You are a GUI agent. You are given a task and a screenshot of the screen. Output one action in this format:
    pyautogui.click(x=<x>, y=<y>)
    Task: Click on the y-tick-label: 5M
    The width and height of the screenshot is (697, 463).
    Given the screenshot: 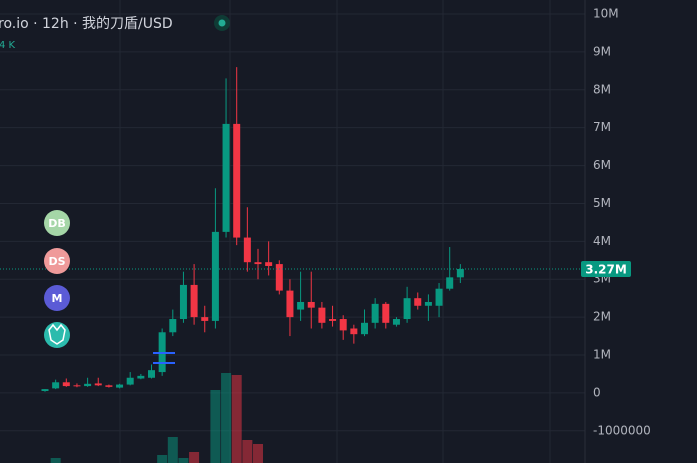 What is the action you would take?
    pyautogui.click(x=602, y=203)
    